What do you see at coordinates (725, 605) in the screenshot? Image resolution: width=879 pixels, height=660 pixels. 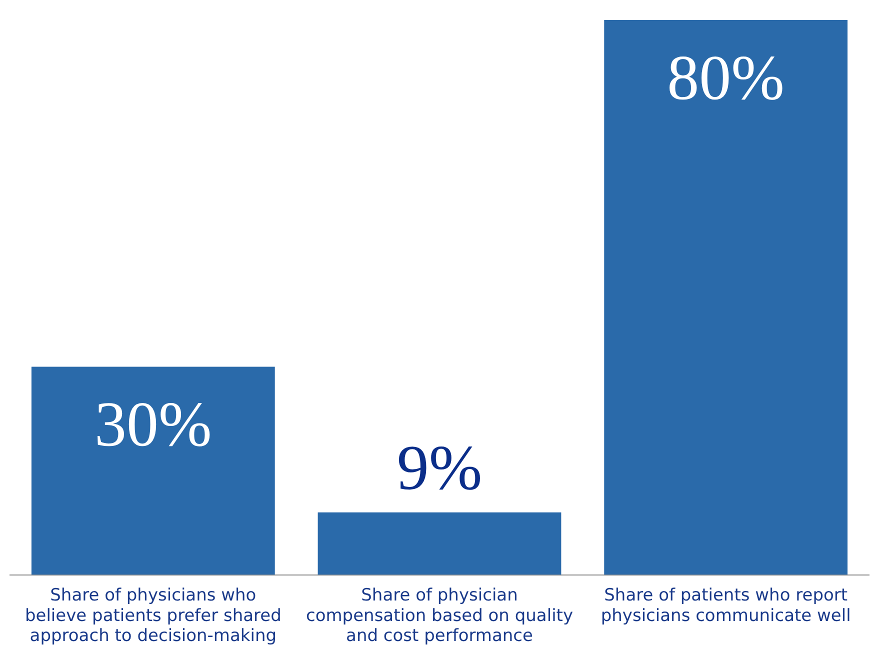 I see `x-tick-label: Share of patients who report physicians communicate well` at bounding box center [725, 605].